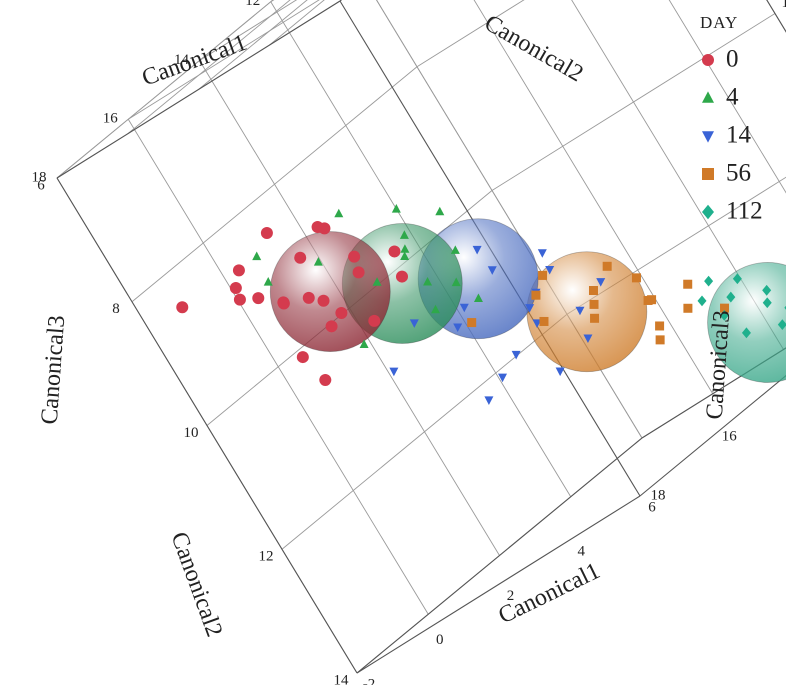 The image size is (786, 685). Describe the element at coordinates (511, 596) in the screenshot. I see `x-tick-label: 2` at that location.